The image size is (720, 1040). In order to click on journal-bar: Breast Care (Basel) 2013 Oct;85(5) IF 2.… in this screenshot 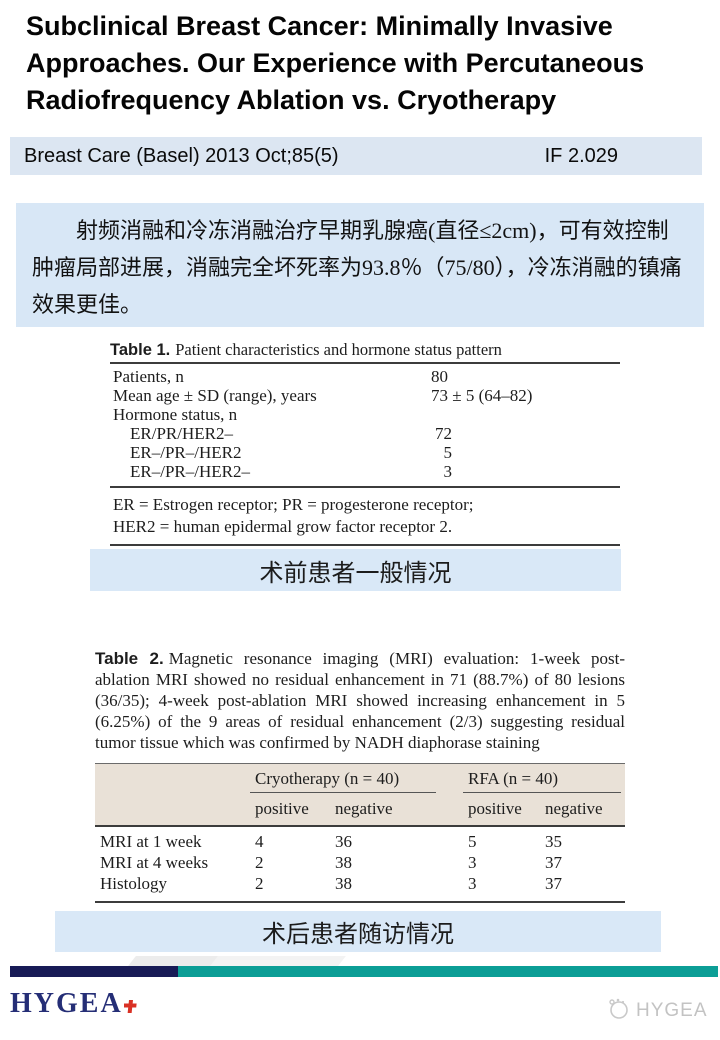, I will do `click(356, 156)`.